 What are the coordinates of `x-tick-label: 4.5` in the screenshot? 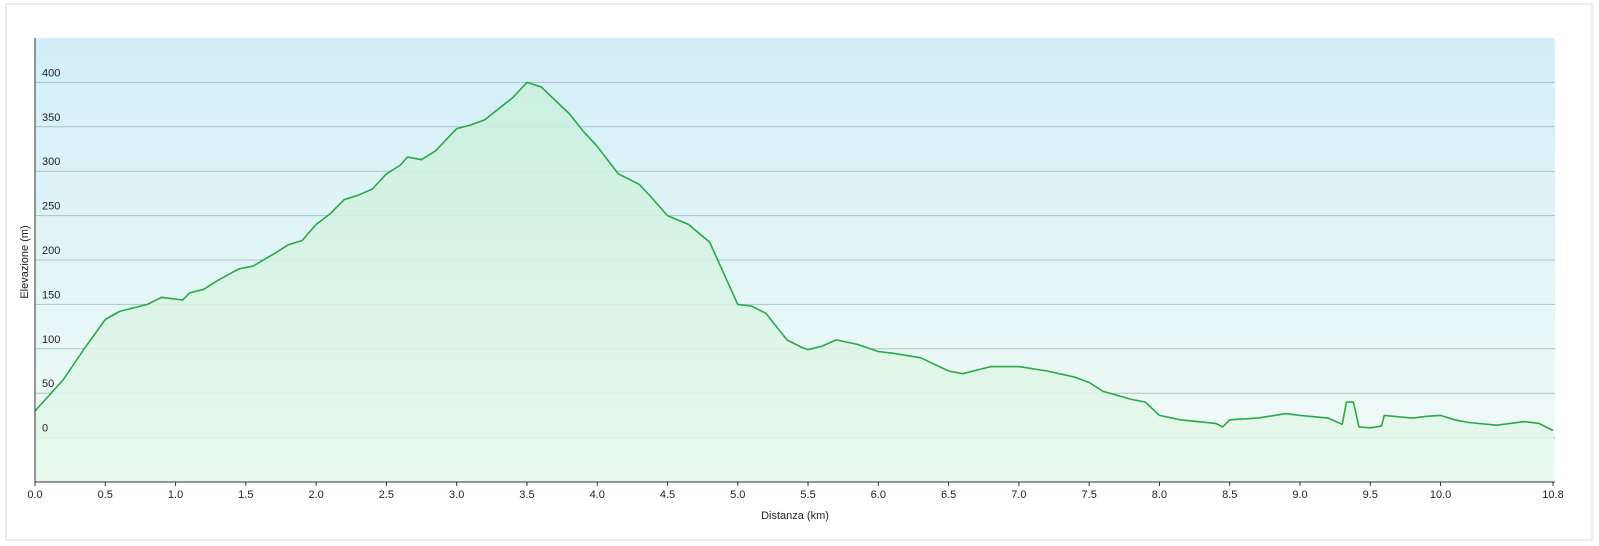 It's located at (667, 495).